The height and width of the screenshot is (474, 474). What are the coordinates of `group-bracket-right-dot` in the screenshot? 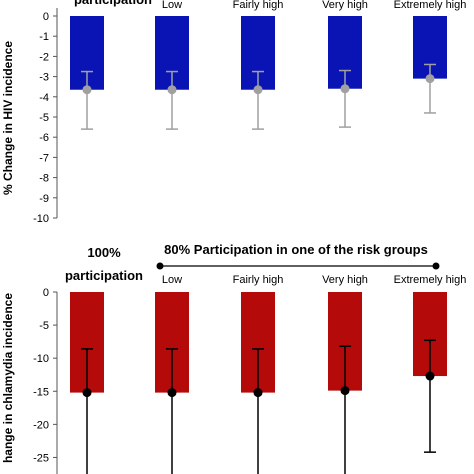 It's located at (436, 266).